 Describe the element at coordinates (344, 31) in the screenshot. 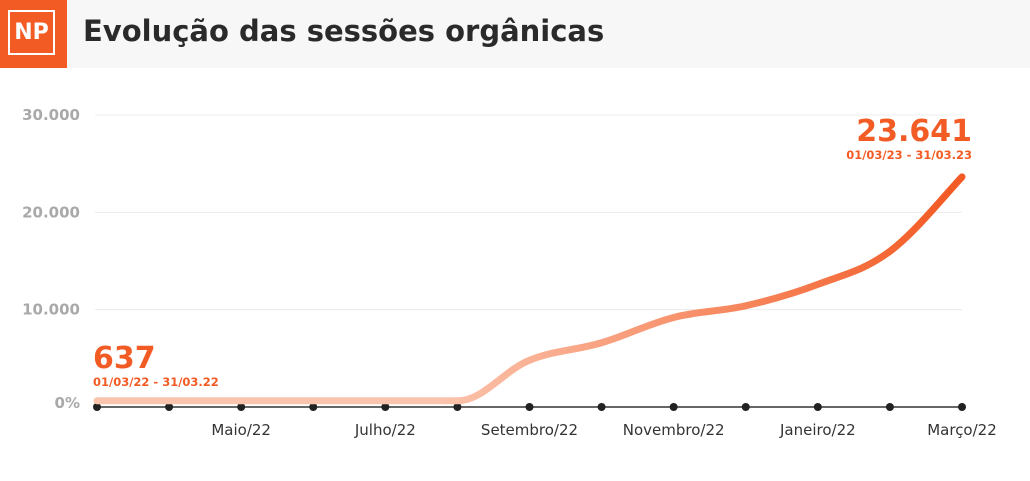

I see `page-title: Evolução das sessões orgânicas` at that location.